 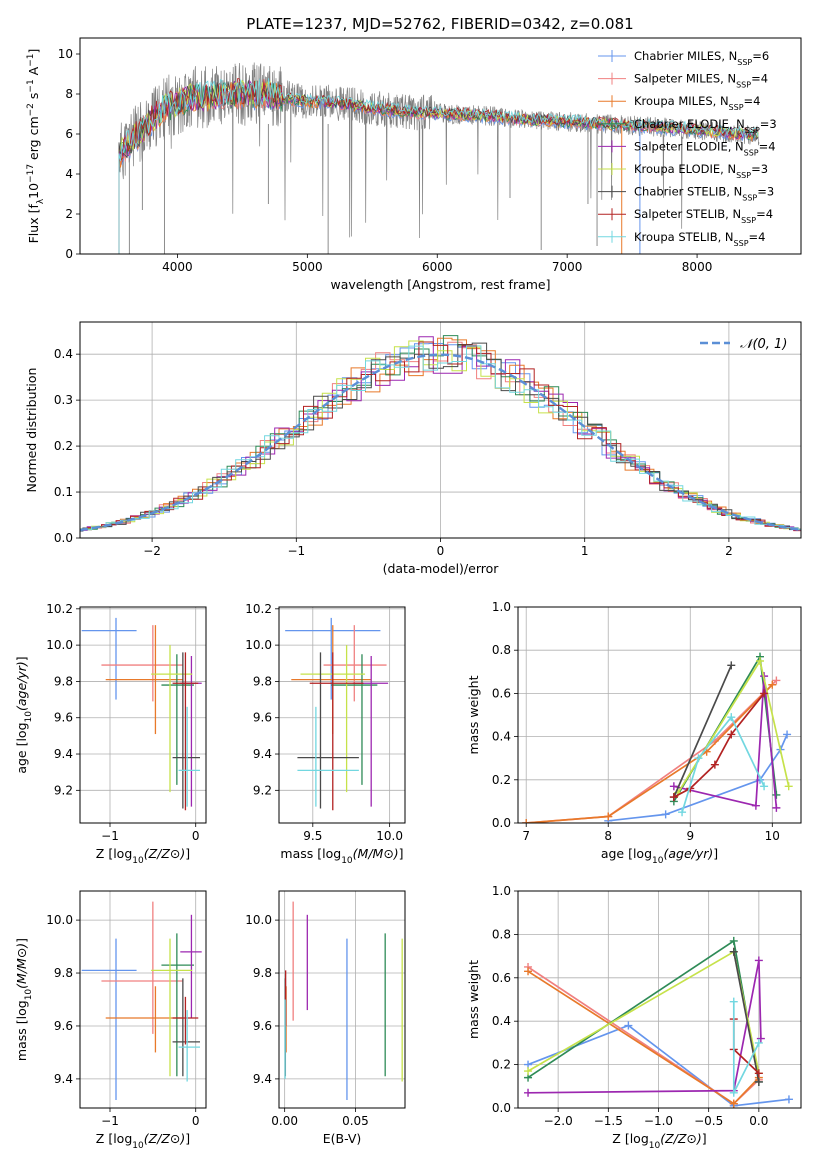 I want to click on weight-line-salpeter-elodie, so click(x=644, y=1027).